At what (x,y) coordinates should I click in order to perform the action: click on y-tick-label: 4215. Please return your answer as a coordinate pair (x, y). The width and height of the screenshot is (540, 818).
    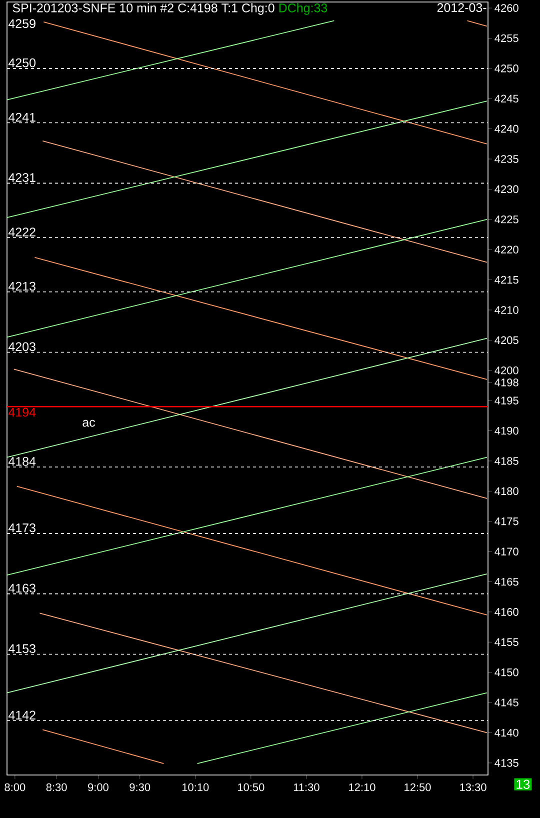
    Looking at the image, I should click on (506, 280).